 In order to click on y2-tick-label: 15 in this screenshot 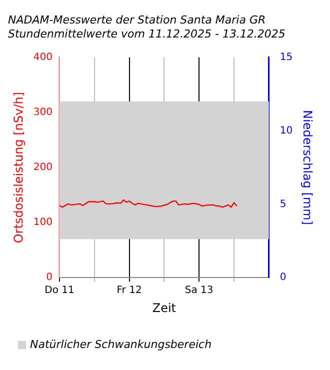, I will do `click(286, 57)`.